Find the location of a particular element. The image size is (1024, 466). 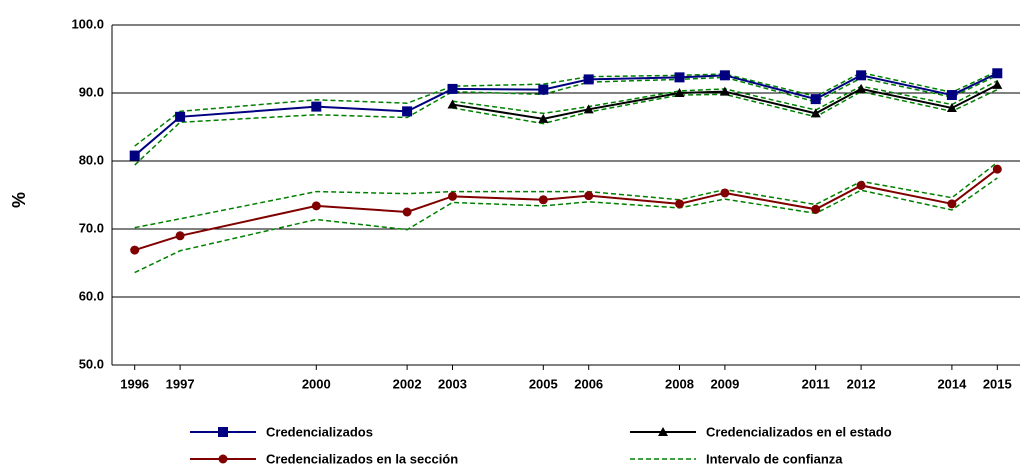

x-tick-label: 2006 is located at coordinates (588, 383).